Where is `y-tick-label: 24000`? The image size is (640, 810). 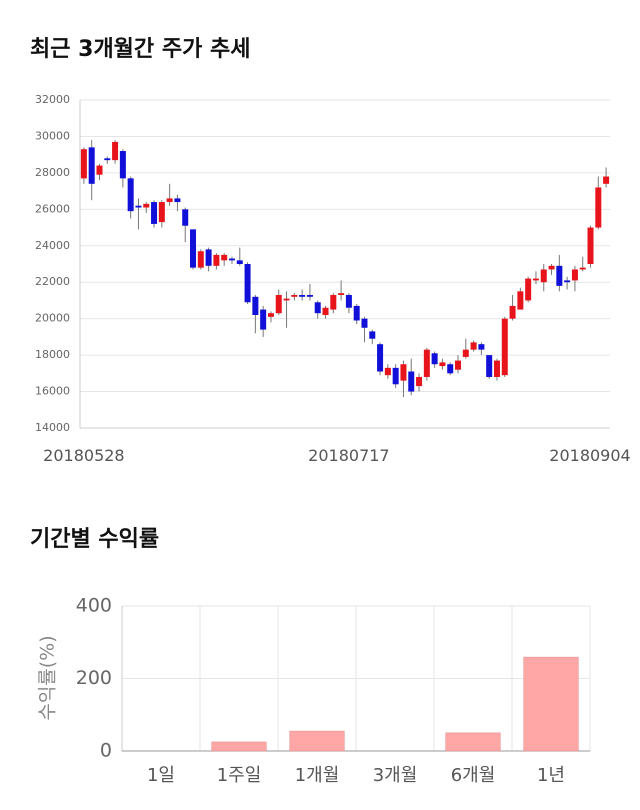 y-tick-label: 24000 is located at coordinates (52, 245).